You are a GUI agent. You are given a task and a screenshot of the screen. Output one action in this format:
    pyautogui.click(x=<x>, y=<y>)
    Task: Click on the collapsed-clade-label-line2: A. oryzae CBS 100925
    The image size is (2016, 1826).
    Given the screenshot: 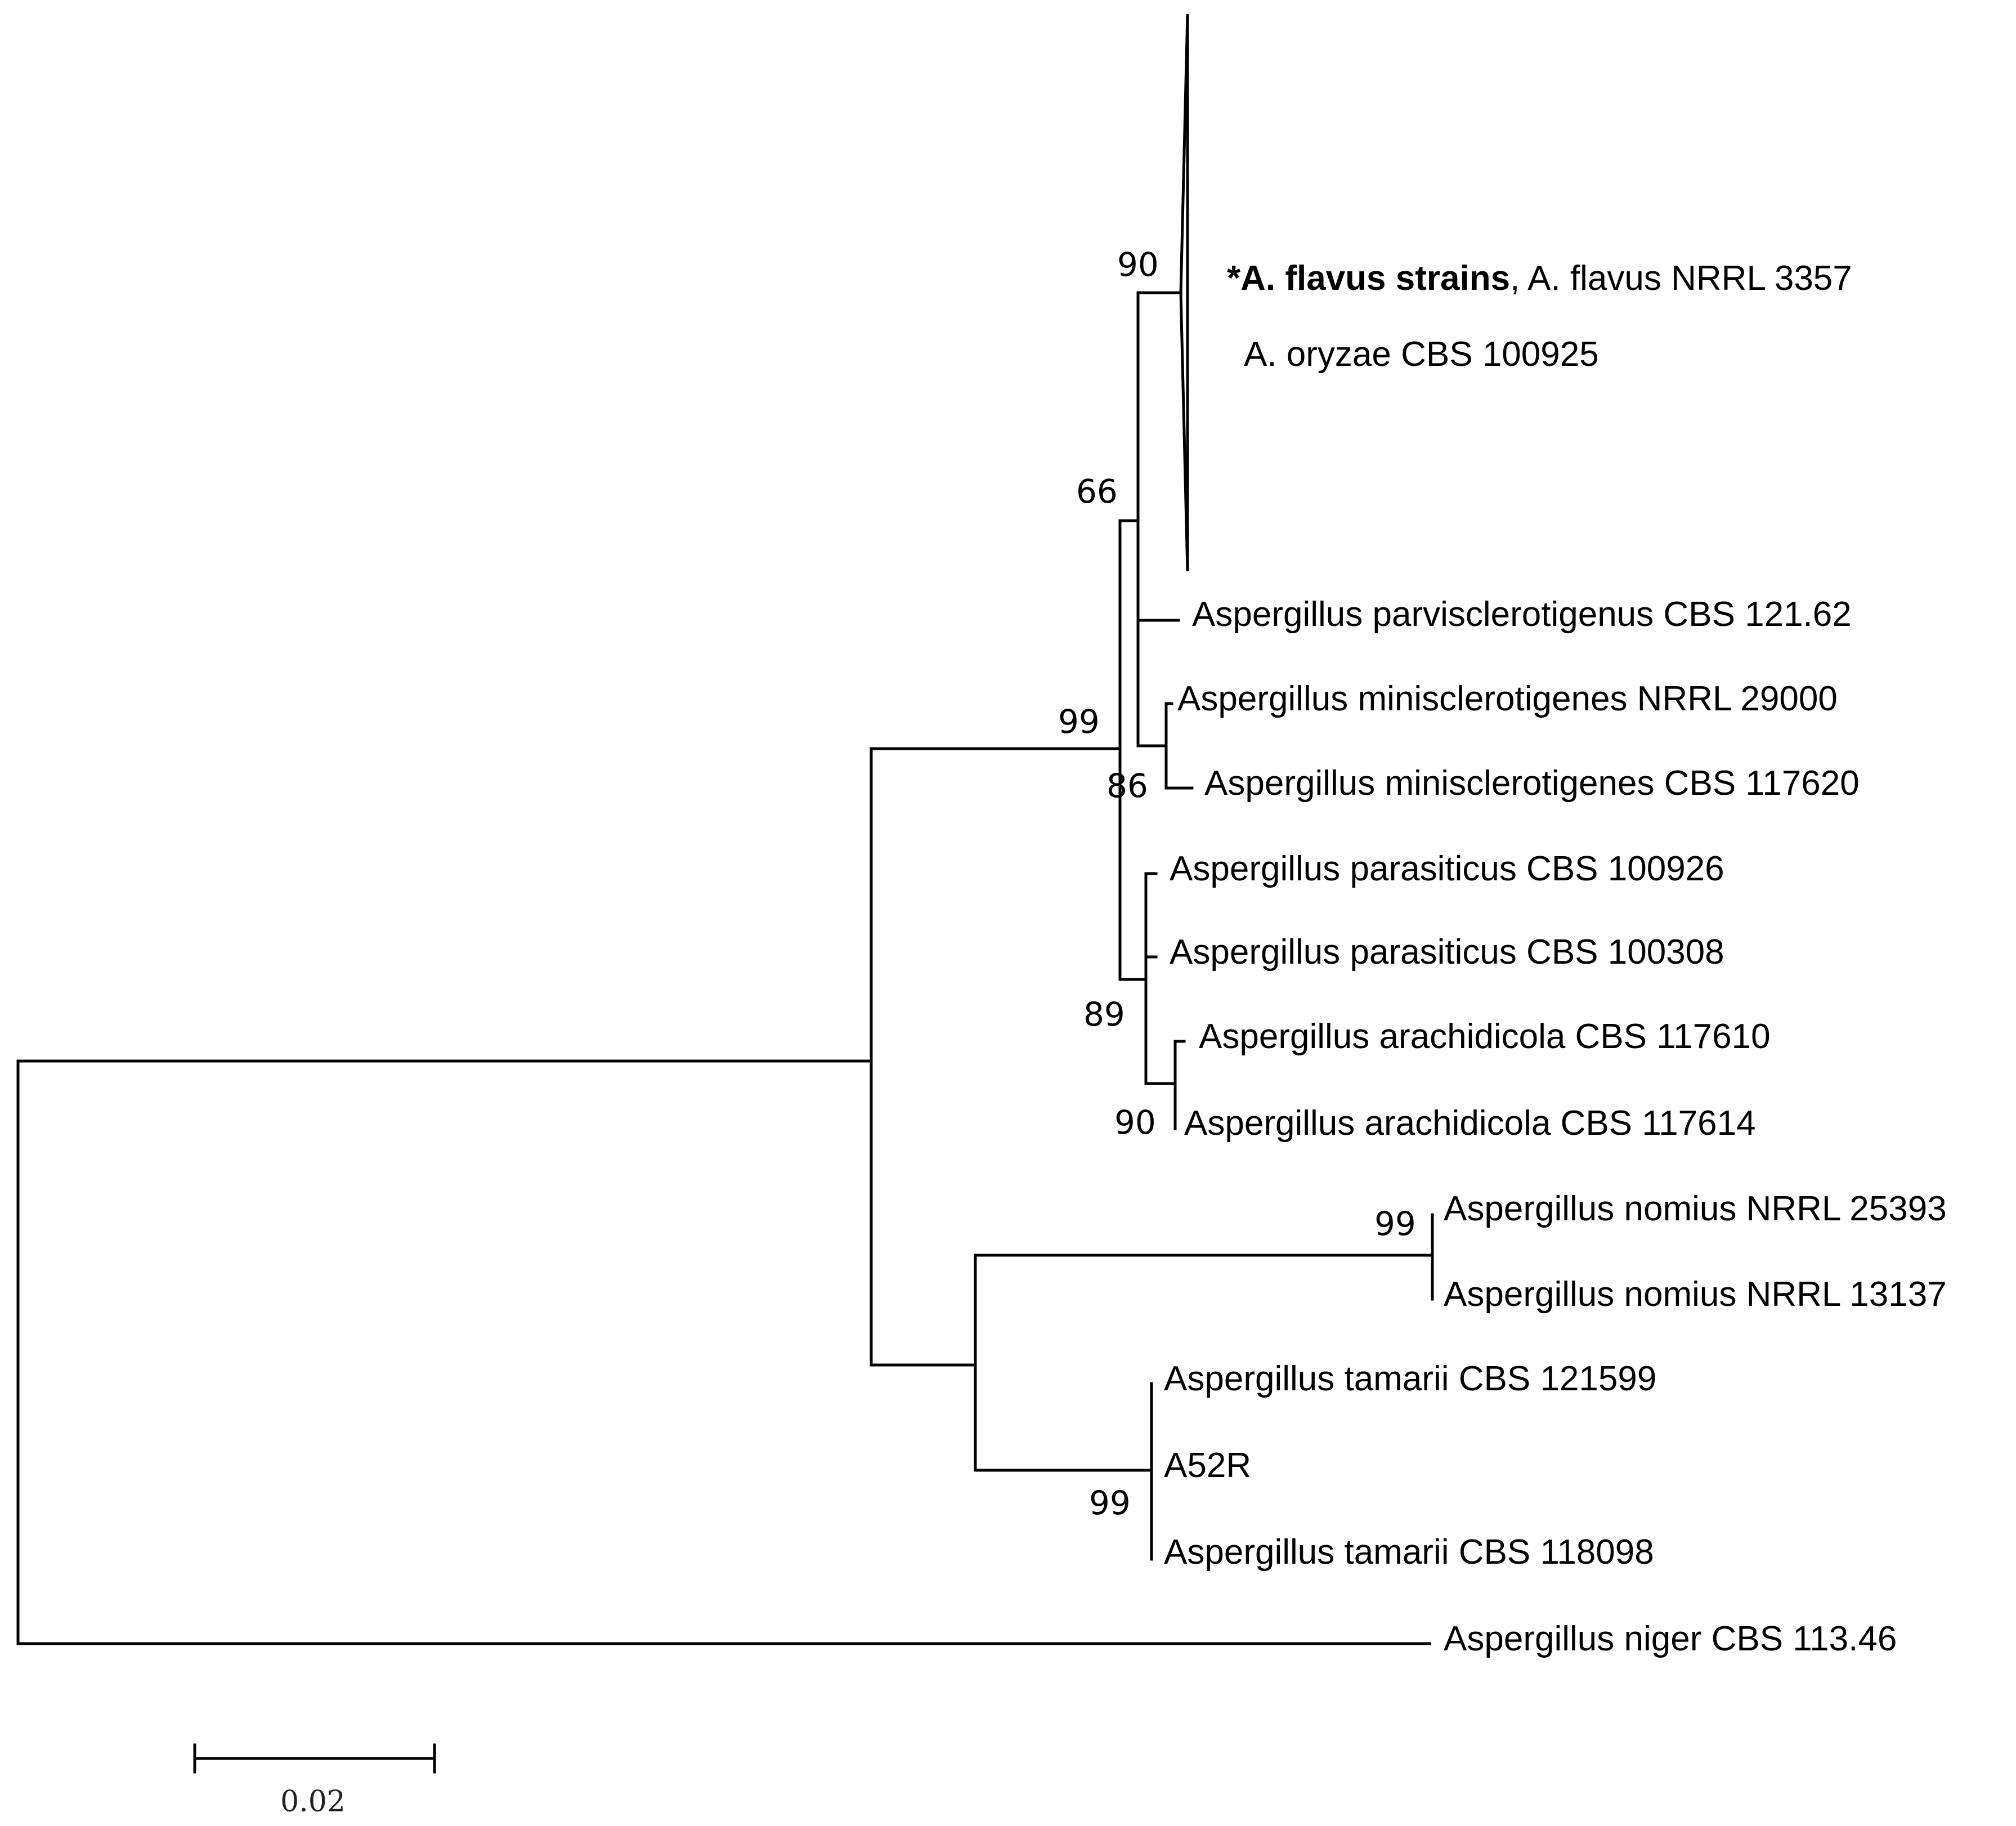 What is the action you would take?
    pyautogui.click(x=1421, y=354)
    